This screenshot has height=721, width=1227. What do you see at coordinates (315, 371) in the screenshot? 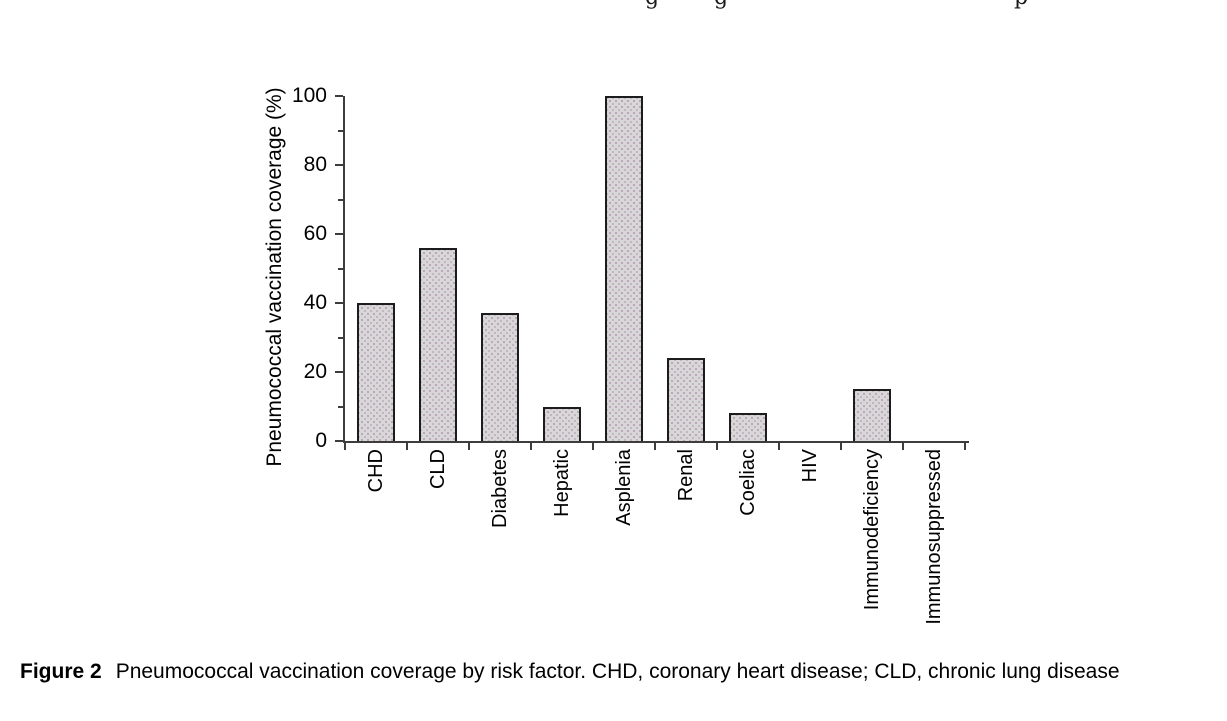
I see `y-axis-tick-label: 20` at bounding box center [315, 371].